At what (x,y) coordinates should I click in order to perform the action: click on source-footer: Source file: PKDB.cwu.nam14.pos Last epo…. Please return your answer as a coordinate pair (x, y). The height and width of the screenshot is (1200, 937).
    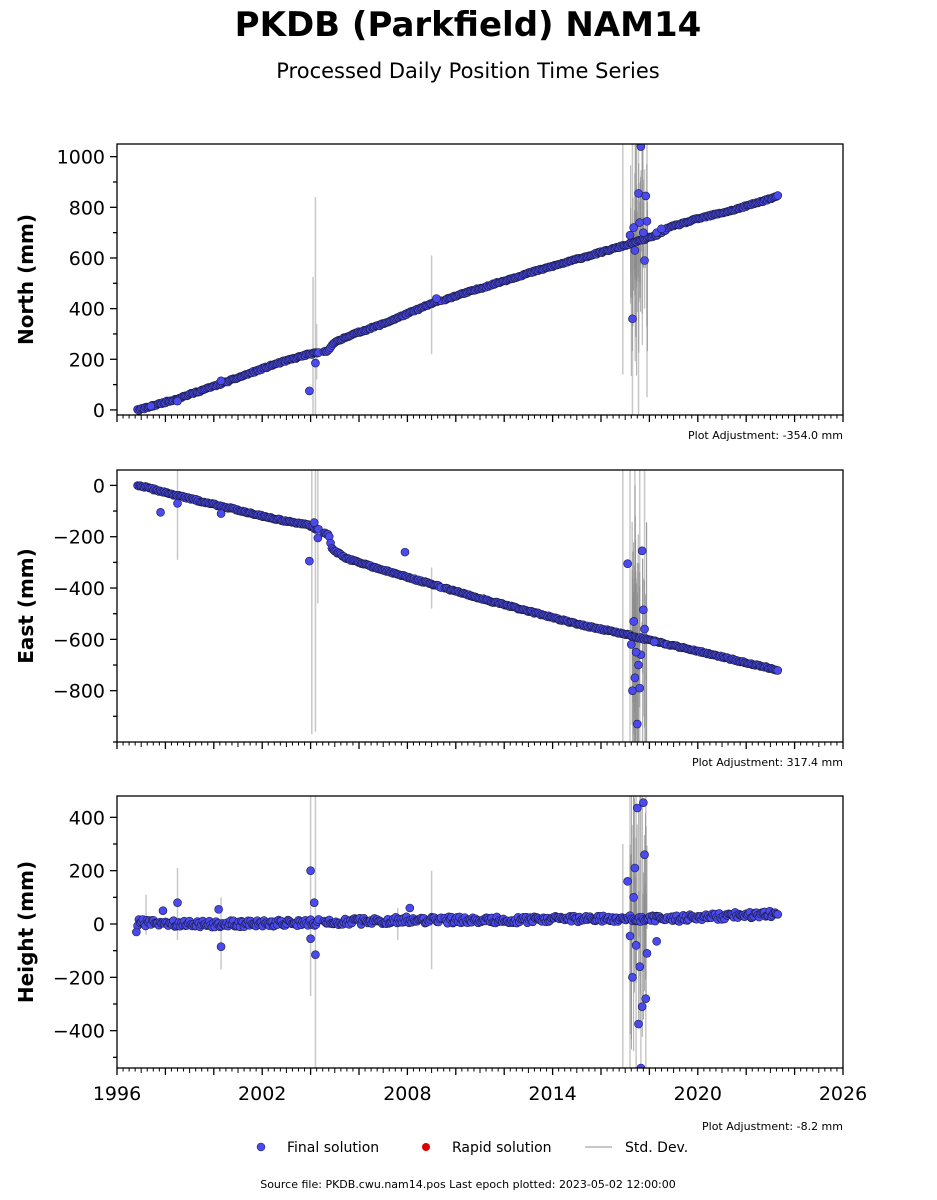
    Looking at the image, I should click on (468, 1184).